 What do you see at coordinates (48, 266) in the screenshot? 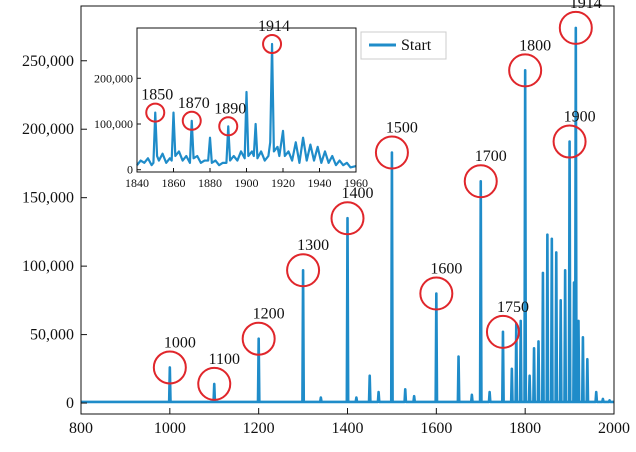
I see `y-tick-label: 100,000` at bounding box center [48, 266].